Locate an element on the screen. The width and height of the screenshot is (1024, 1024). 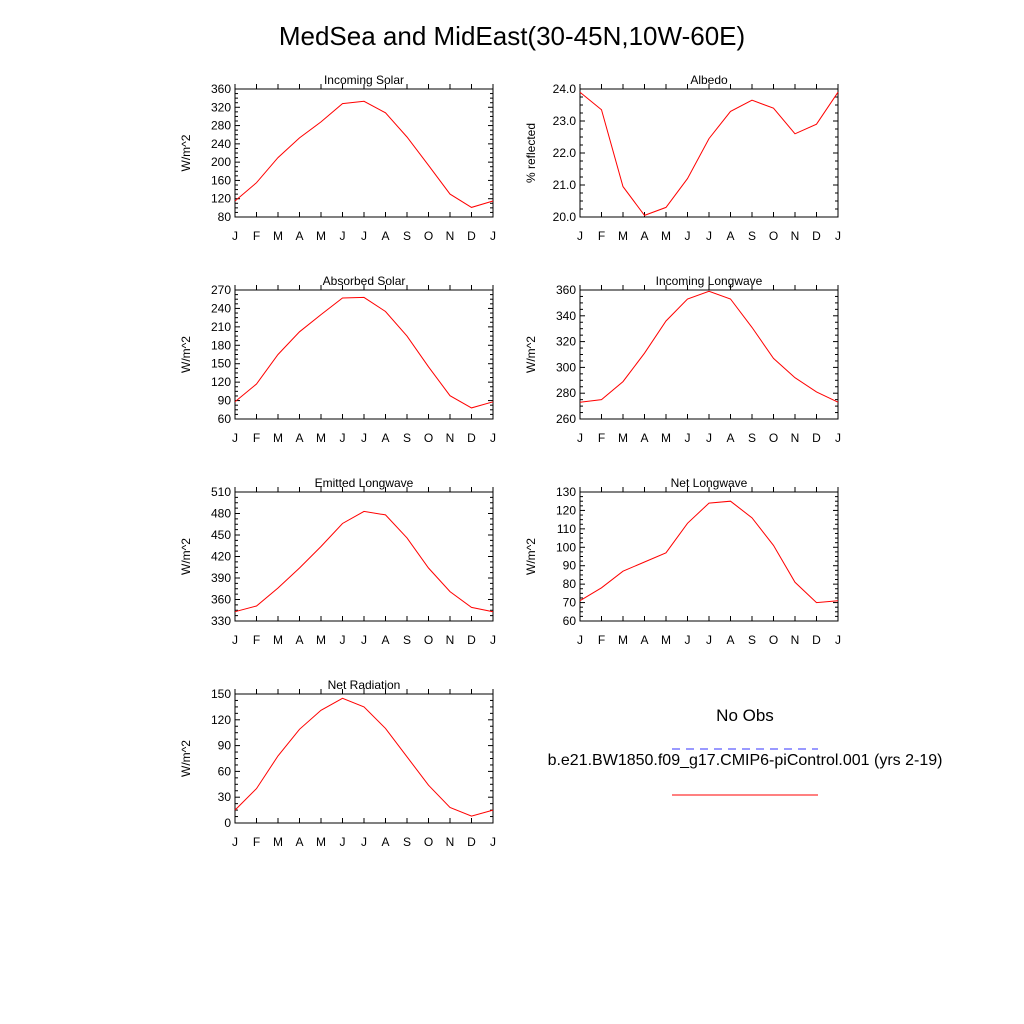
y-tick-label: 330 is located at coordinates (221, 621).